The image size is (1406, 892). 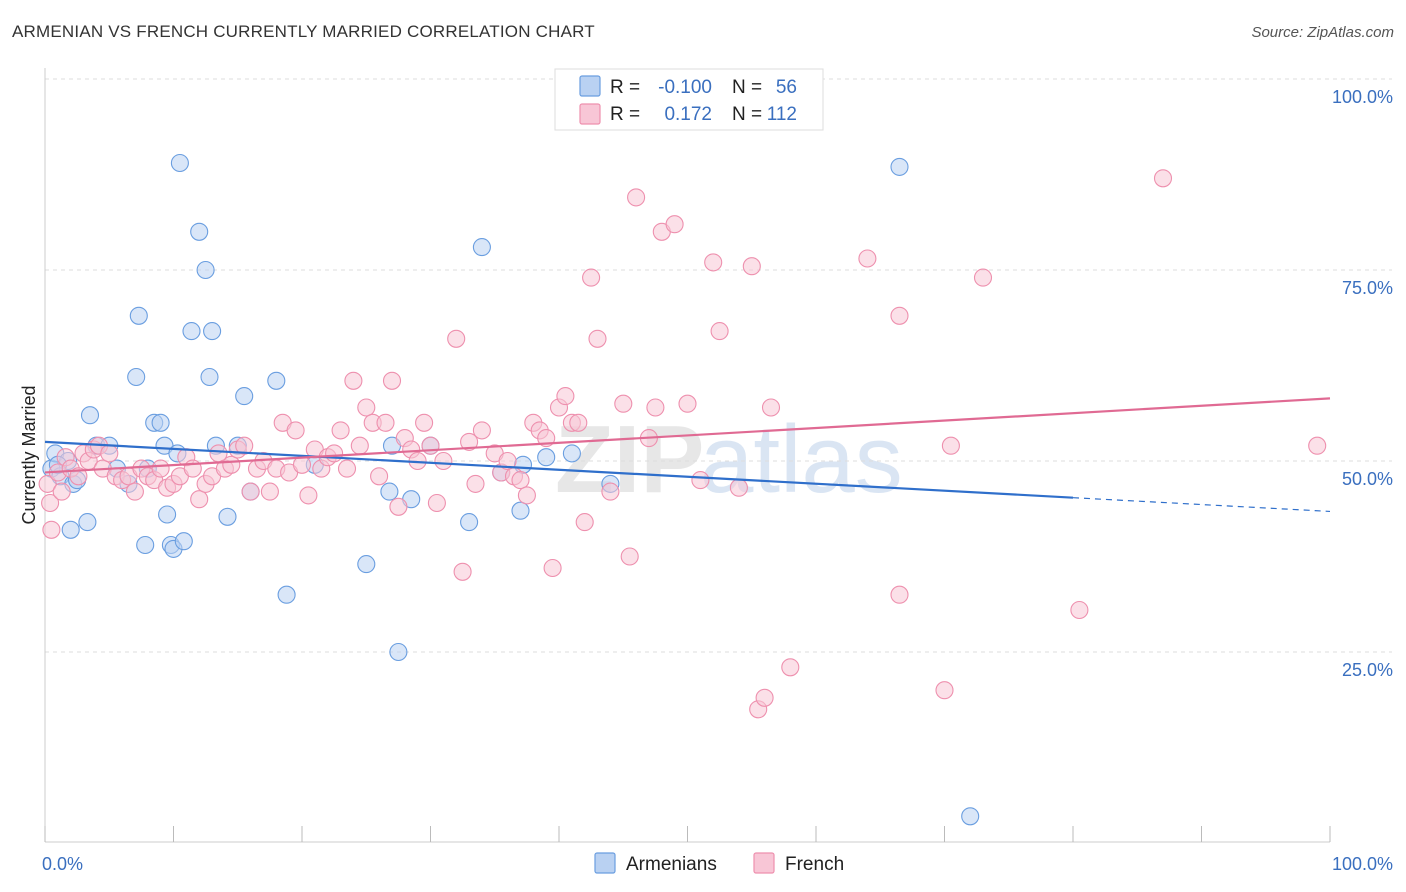 What do you see at coordinates (625, 114) in the screenshot?
I see `stats-r-label-french: R =` at bounding box center [625, 114].